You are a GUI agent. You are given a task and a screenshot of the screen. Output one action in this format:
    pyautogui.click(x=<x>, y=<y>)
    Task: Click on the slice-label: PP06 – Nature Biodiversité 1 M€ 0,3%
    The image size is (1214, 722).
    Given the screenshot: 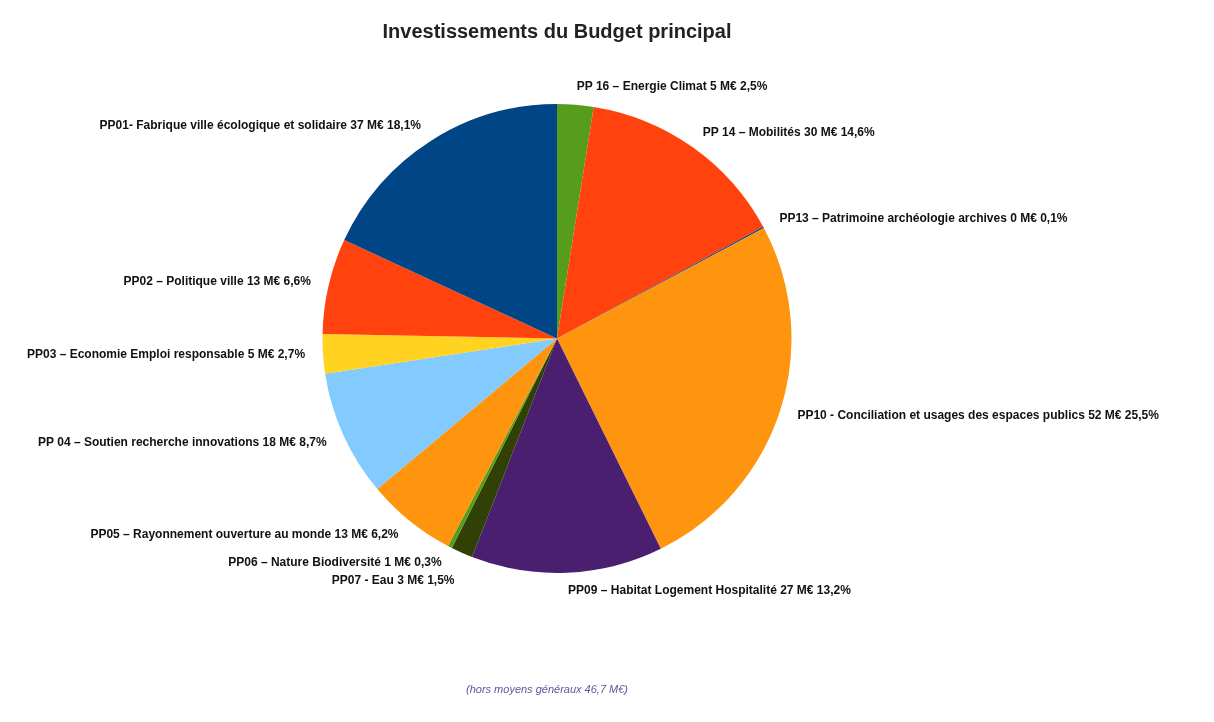 What is the action you would take?
    pyautogui.click(x=335, y=562)
    